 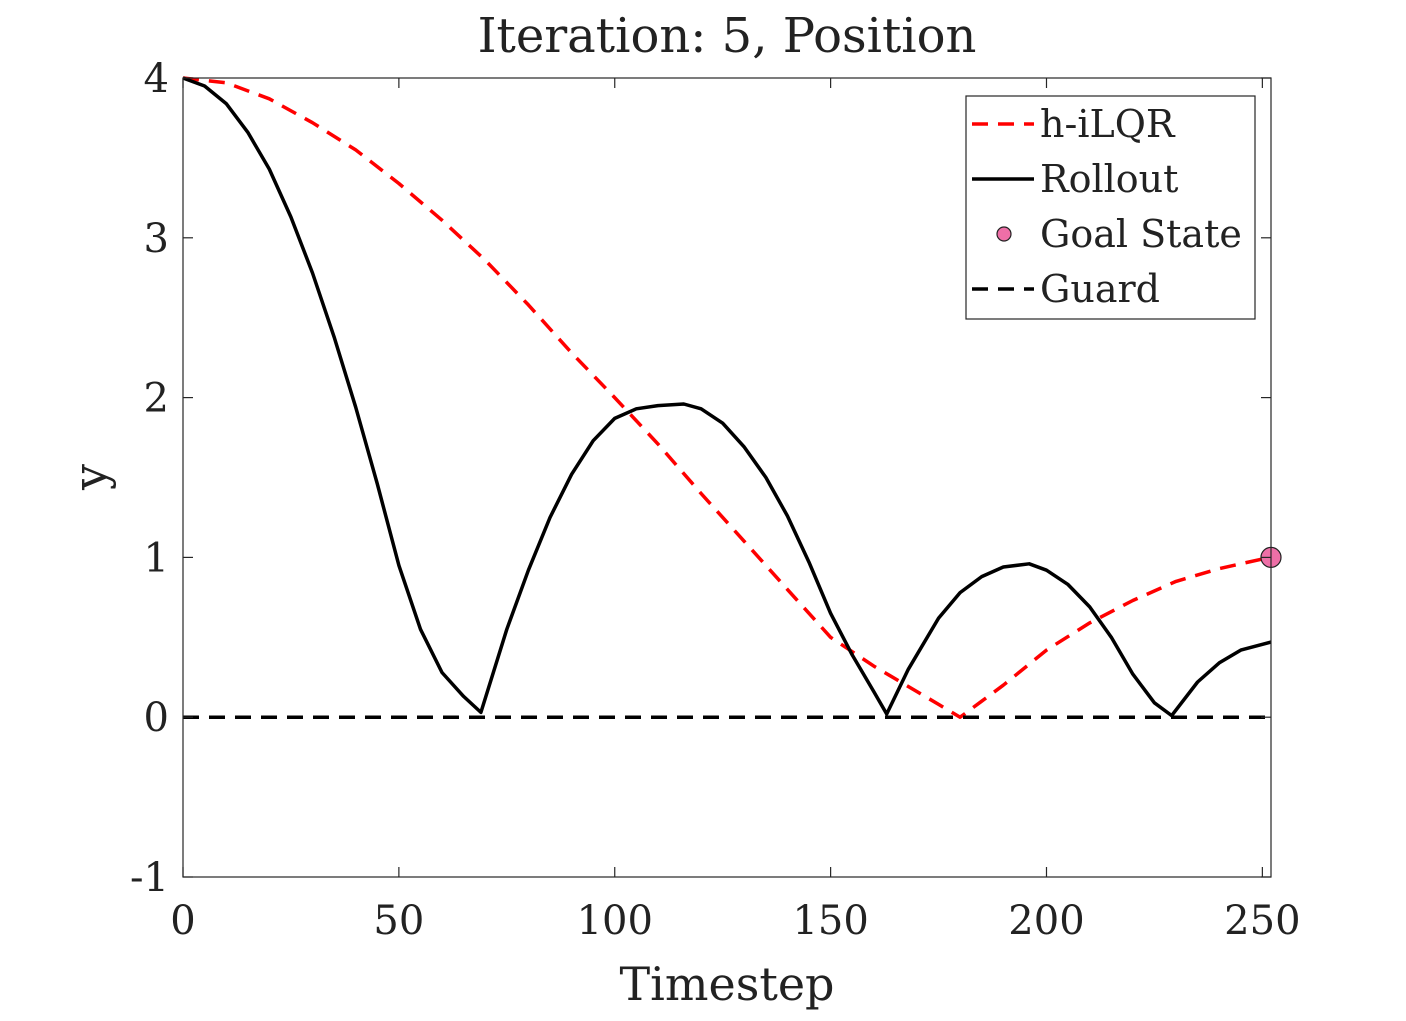 I want to click on x-tick-label: 150, so click(x=830, y=921).